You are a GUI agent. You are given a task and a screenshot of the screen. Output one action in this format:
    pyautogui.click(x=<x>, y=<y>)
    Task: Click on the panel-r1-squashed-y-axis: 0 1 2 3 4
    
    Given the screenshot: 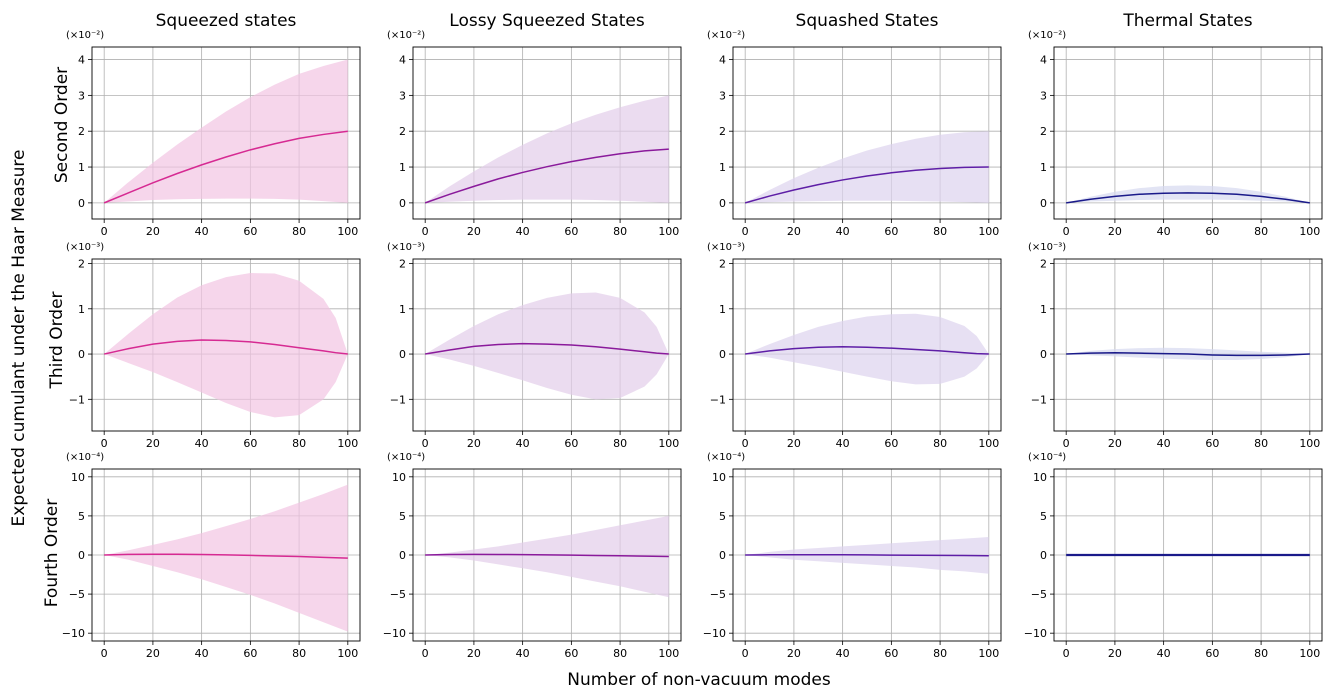 What is the action you would take?
    pyautogui.click(x=726, y=132)
    